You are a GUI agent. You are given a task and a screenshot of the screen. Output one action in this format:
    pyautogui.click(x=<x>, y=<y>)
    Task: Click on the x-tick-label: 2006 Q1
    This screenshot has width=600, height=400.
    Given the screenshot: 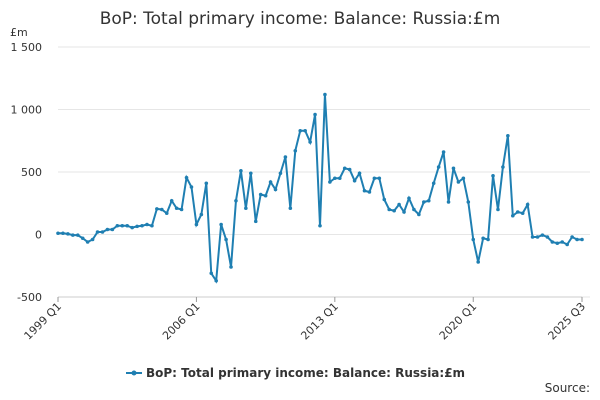 What is the action you would take?
    pyautogui.click(x=181, y=321)
    